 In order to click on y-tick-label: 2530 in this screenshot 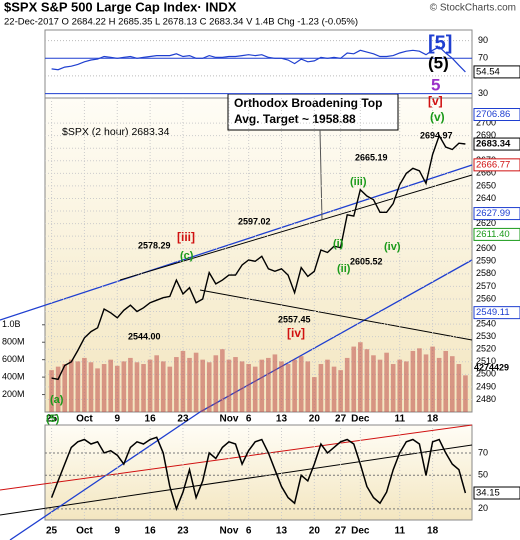, I will do `click(486, 336)`.